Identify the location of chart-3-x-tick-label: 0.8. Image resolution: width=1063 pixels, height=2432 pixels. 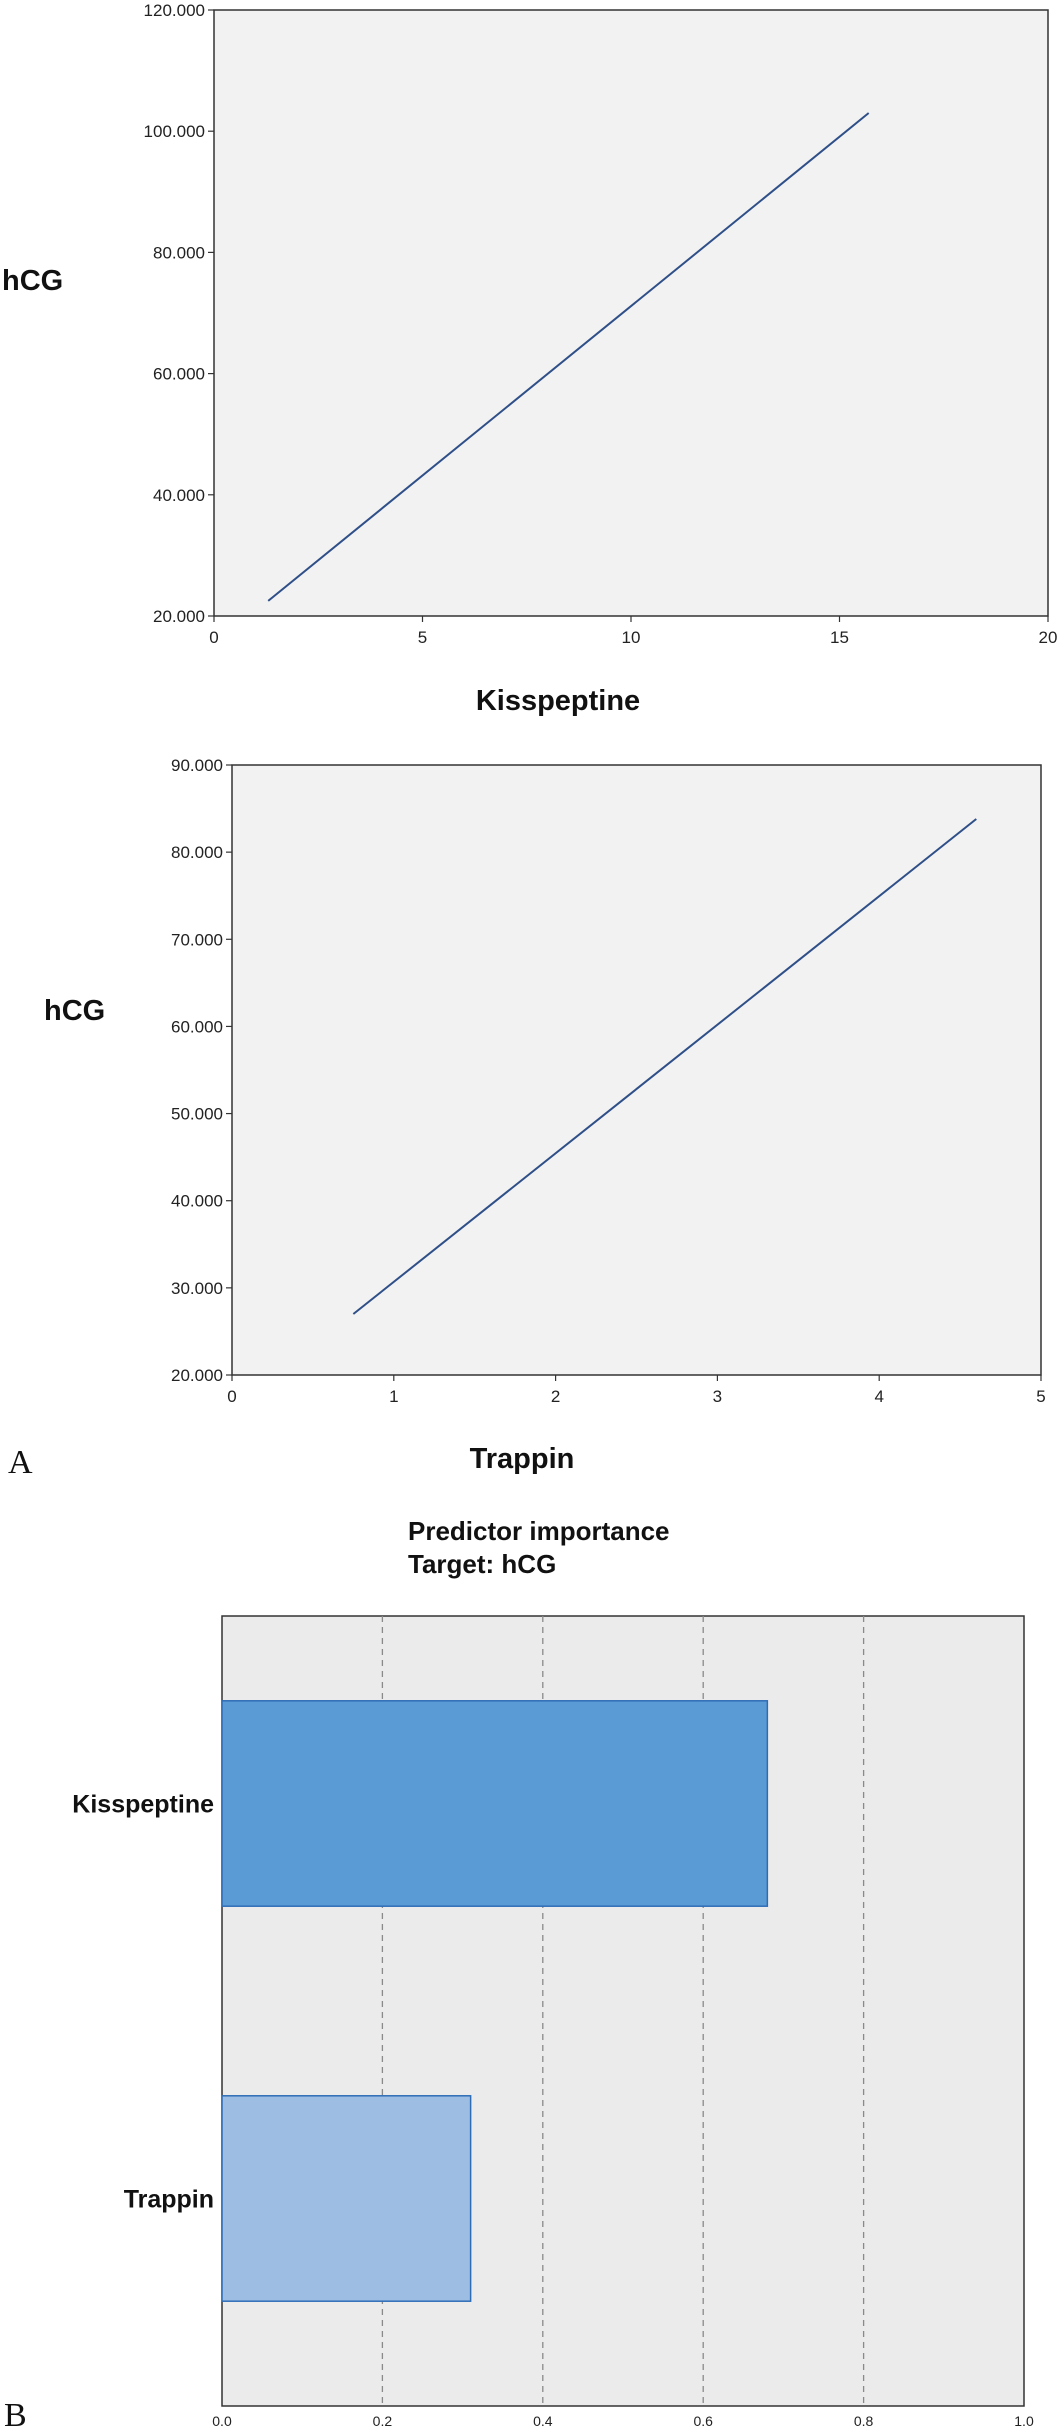
(864, 2421).